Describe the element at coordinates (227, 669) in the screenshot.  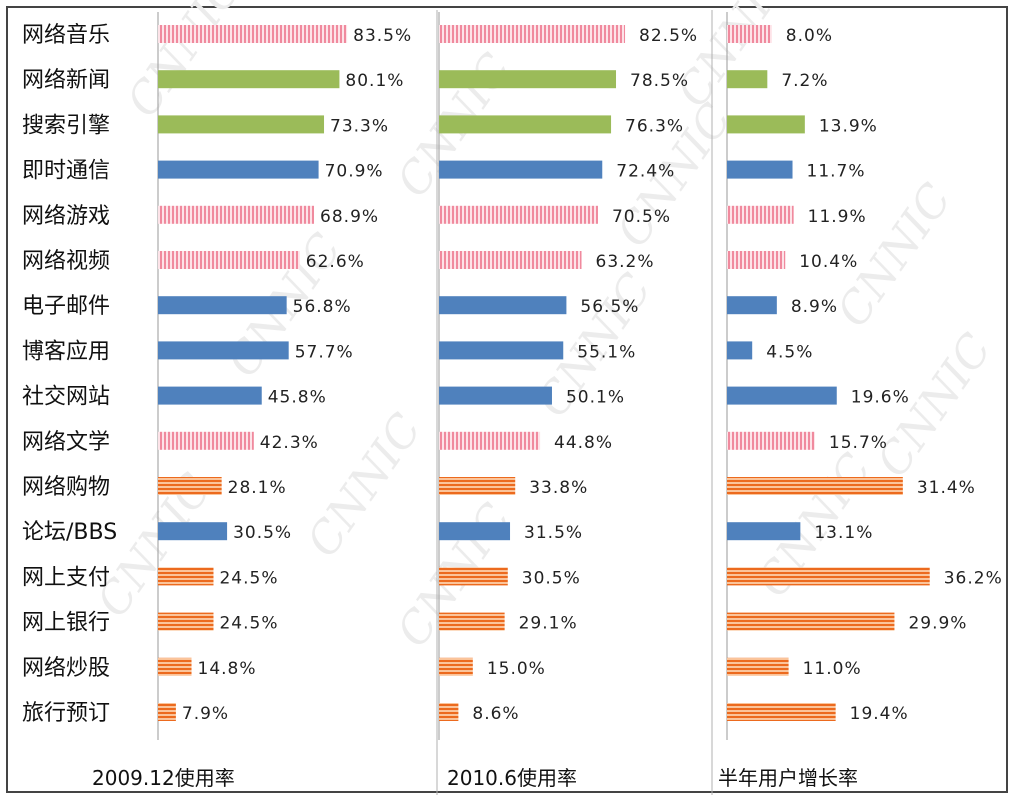
I see `data-label: 14.8%` at that location.